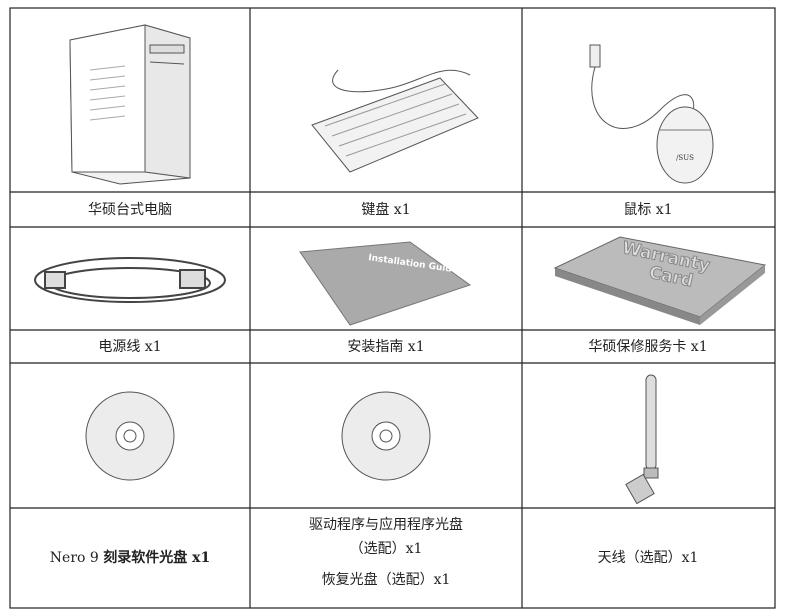  Describe the element at coordinates (660, 280) in the screenshot. I see `warranty-card-illustration: Warranty Card` at that location.